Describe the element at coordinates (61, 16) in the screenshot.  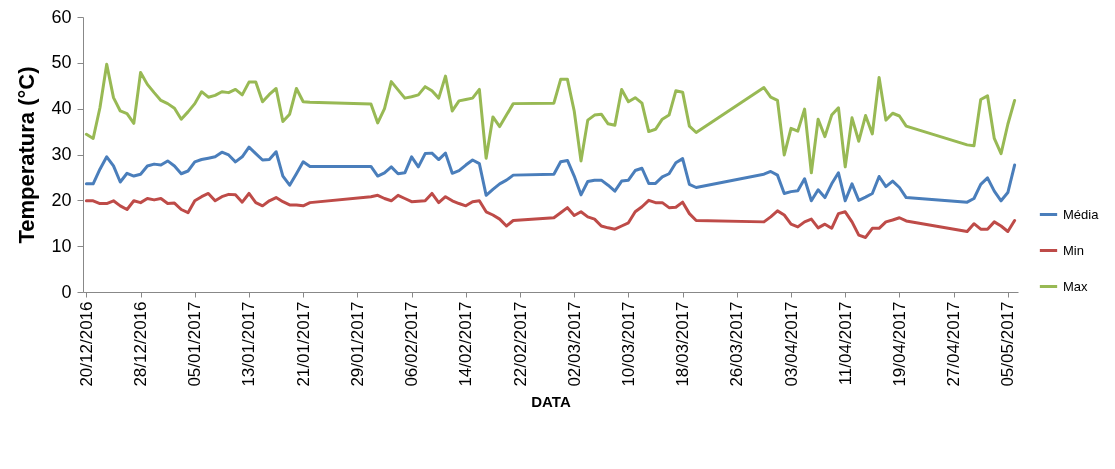
I see `y-tick-label: 60` at that location.